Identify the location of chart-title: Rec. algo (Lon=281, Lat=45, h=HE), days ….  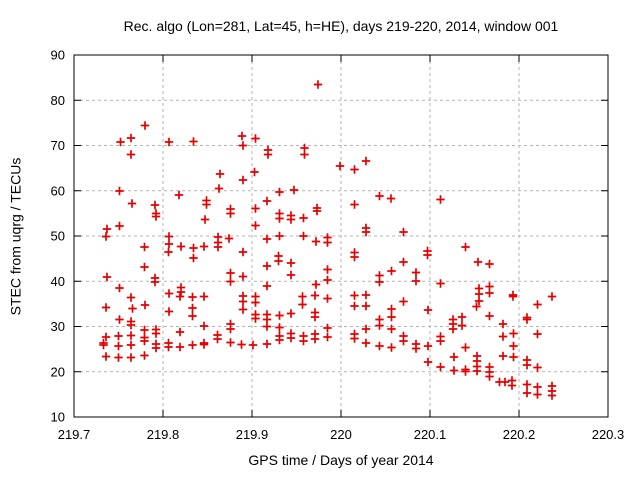
(341, 26).